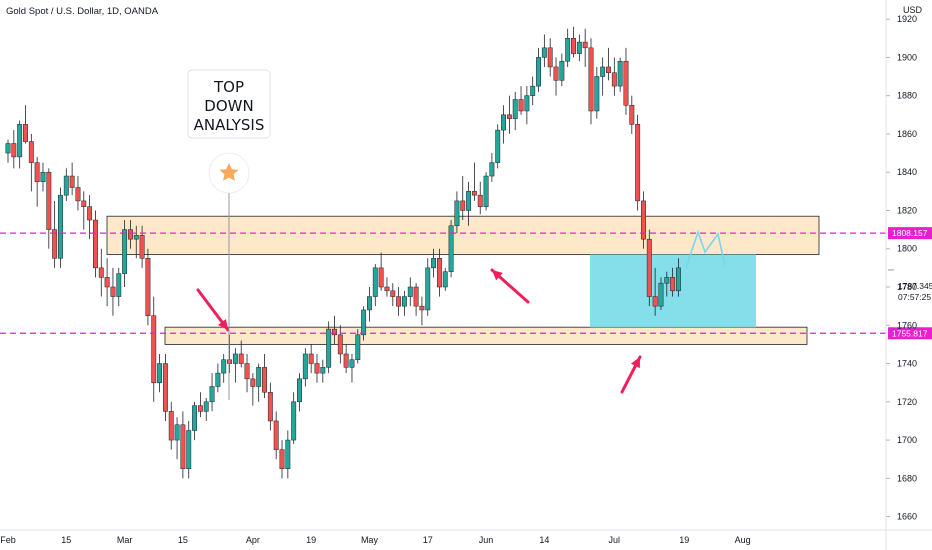 This screenshot has width=932, height=550. Describe the element at coordinates (229, 234) in the screenshot. I see `top-down-callout: TOP DOWN ANALYSIS` at that location.